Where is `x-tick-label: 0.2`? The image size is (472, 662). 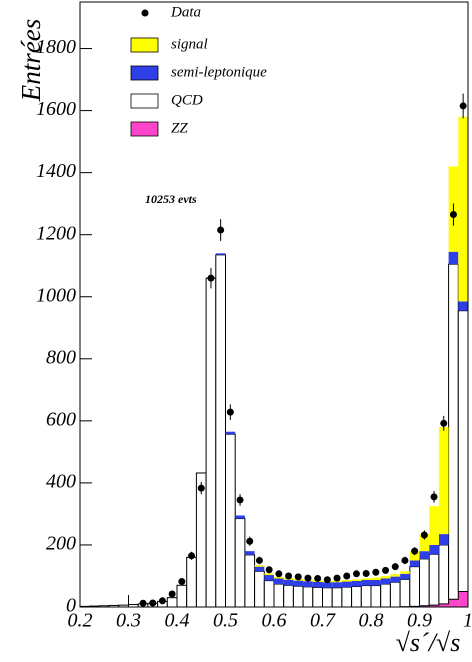 x-tick-label: 0.2 is located at coordinates (80, 621).